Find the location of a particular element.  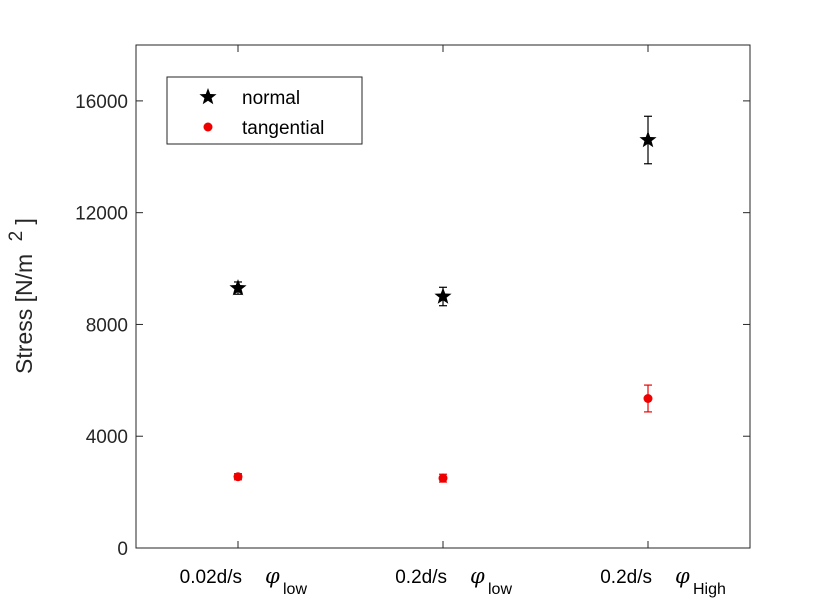

legend-marker-normal is located at coordinates (208, 96).